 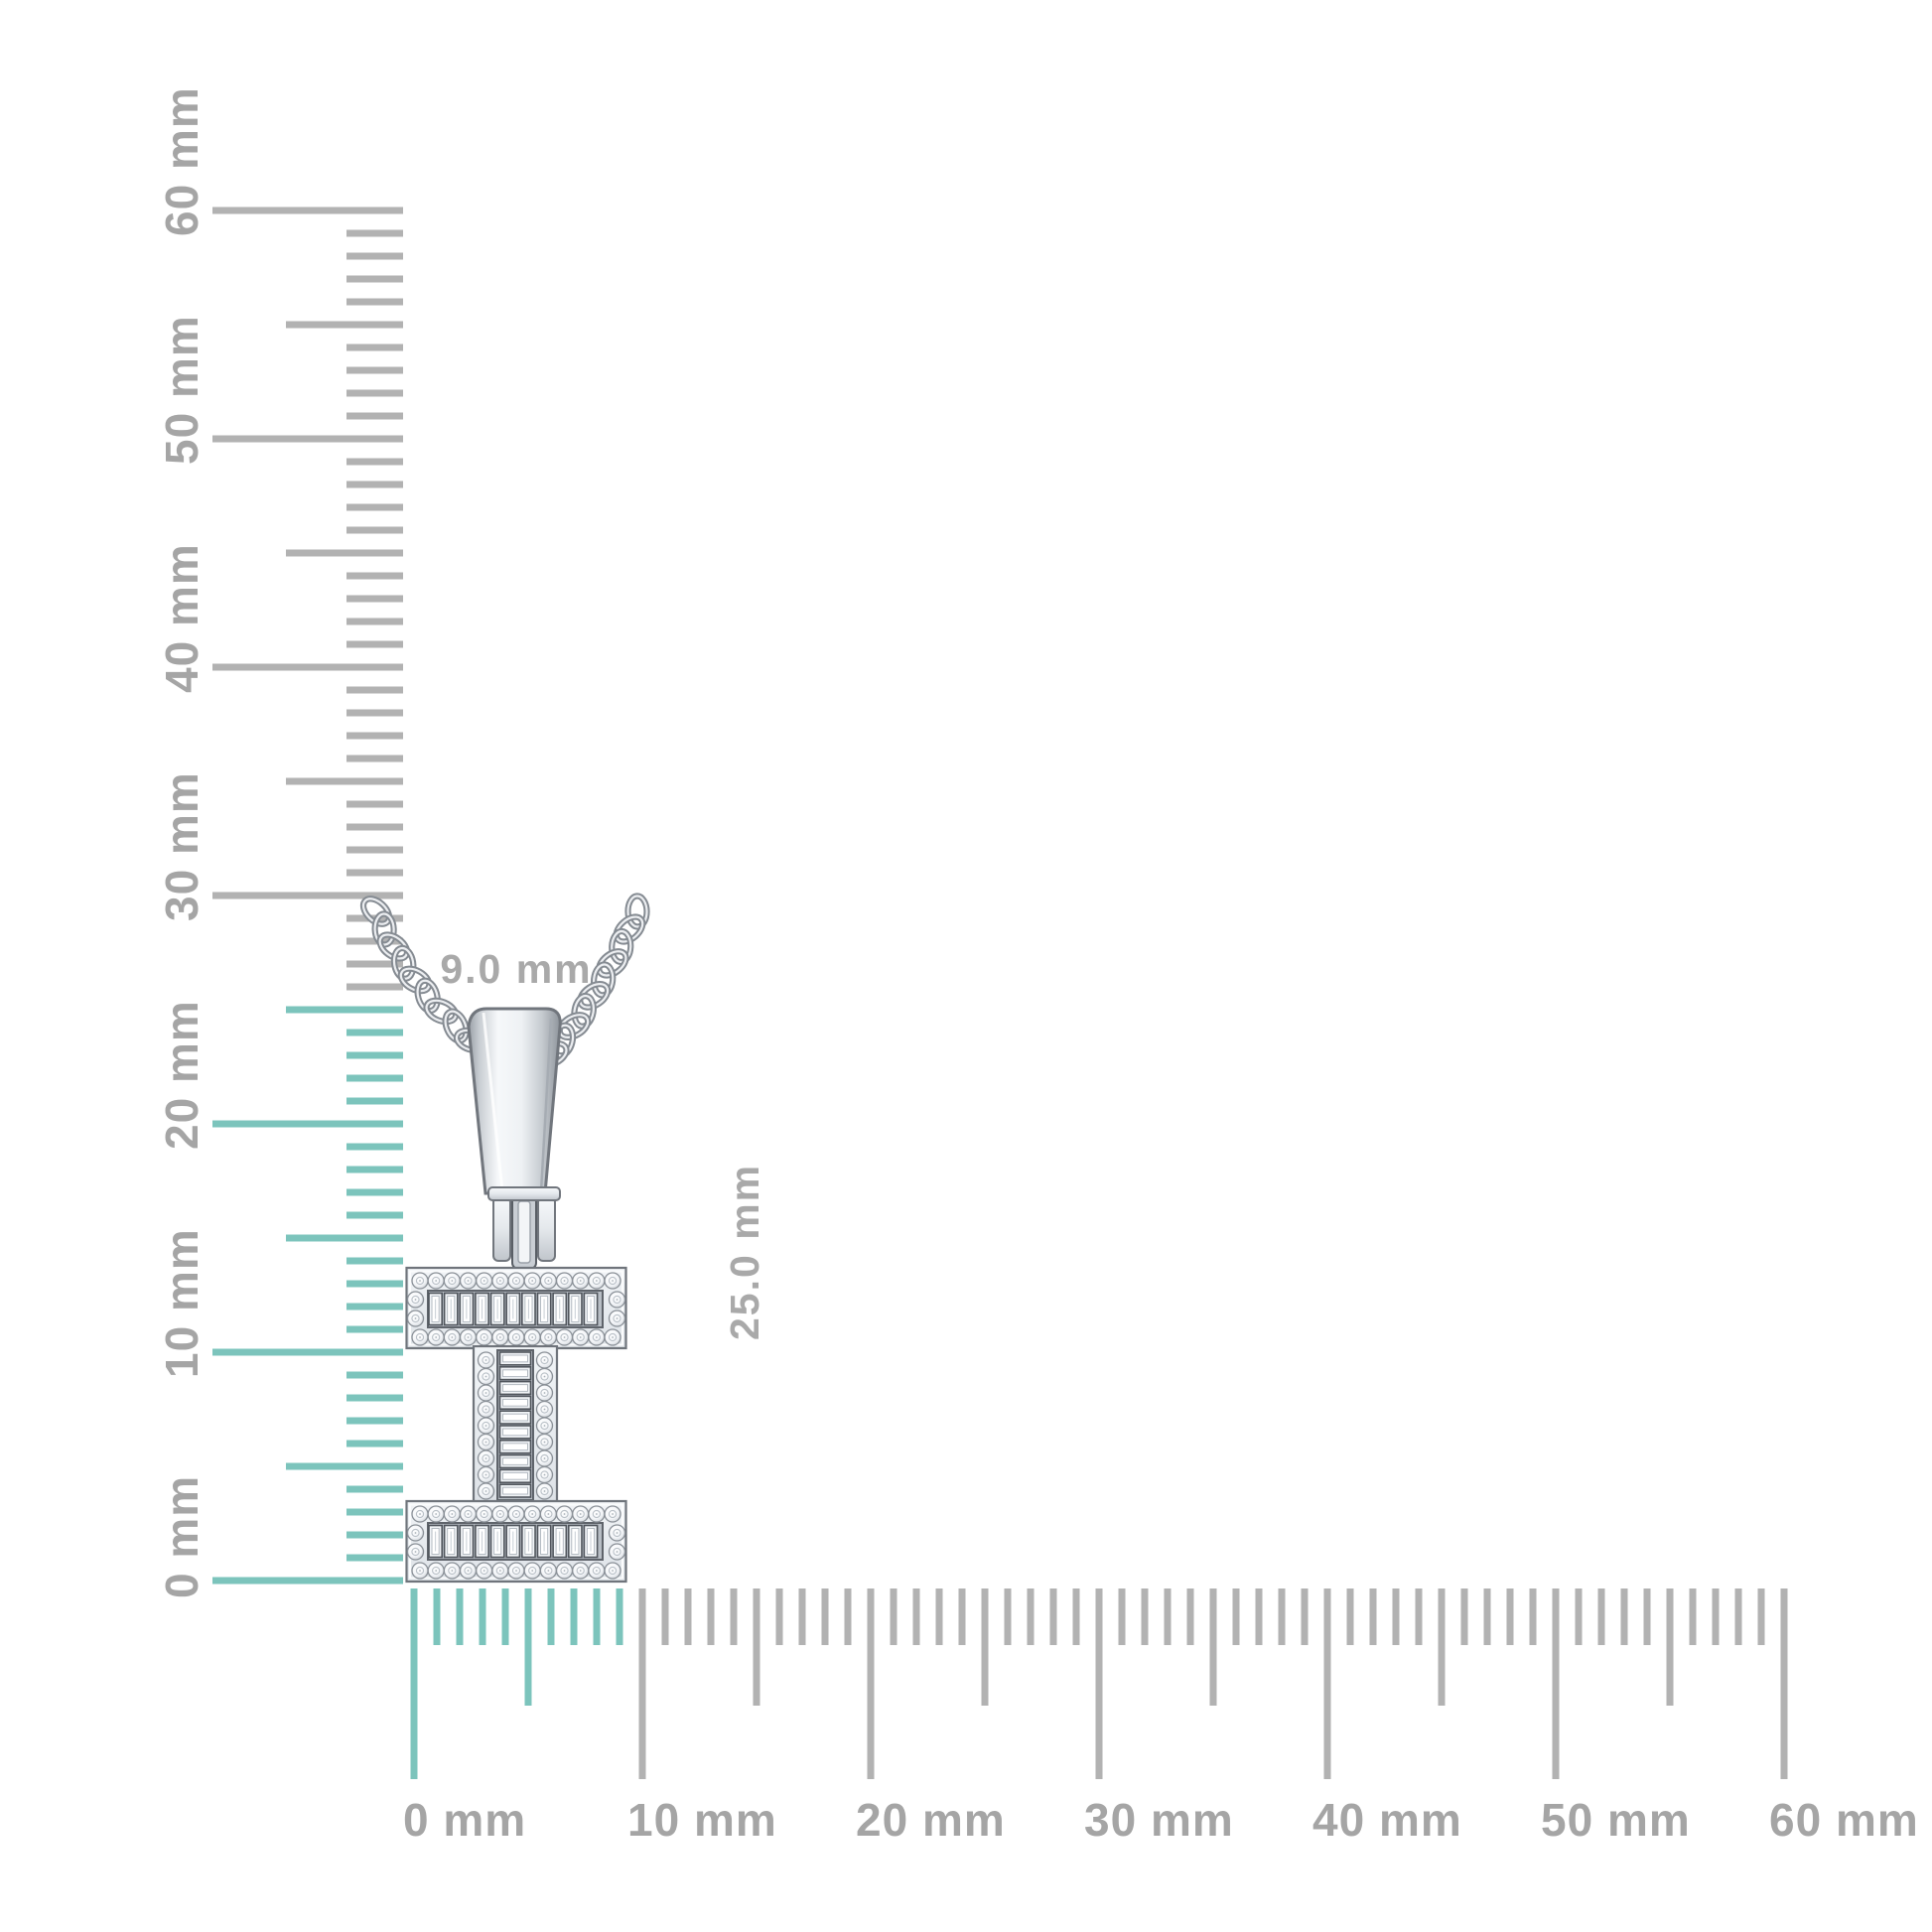 What do you see at coordinates (524, 1228) in the screenshot?
I see `pendant-hinge` at bounding box center [524, 1228].